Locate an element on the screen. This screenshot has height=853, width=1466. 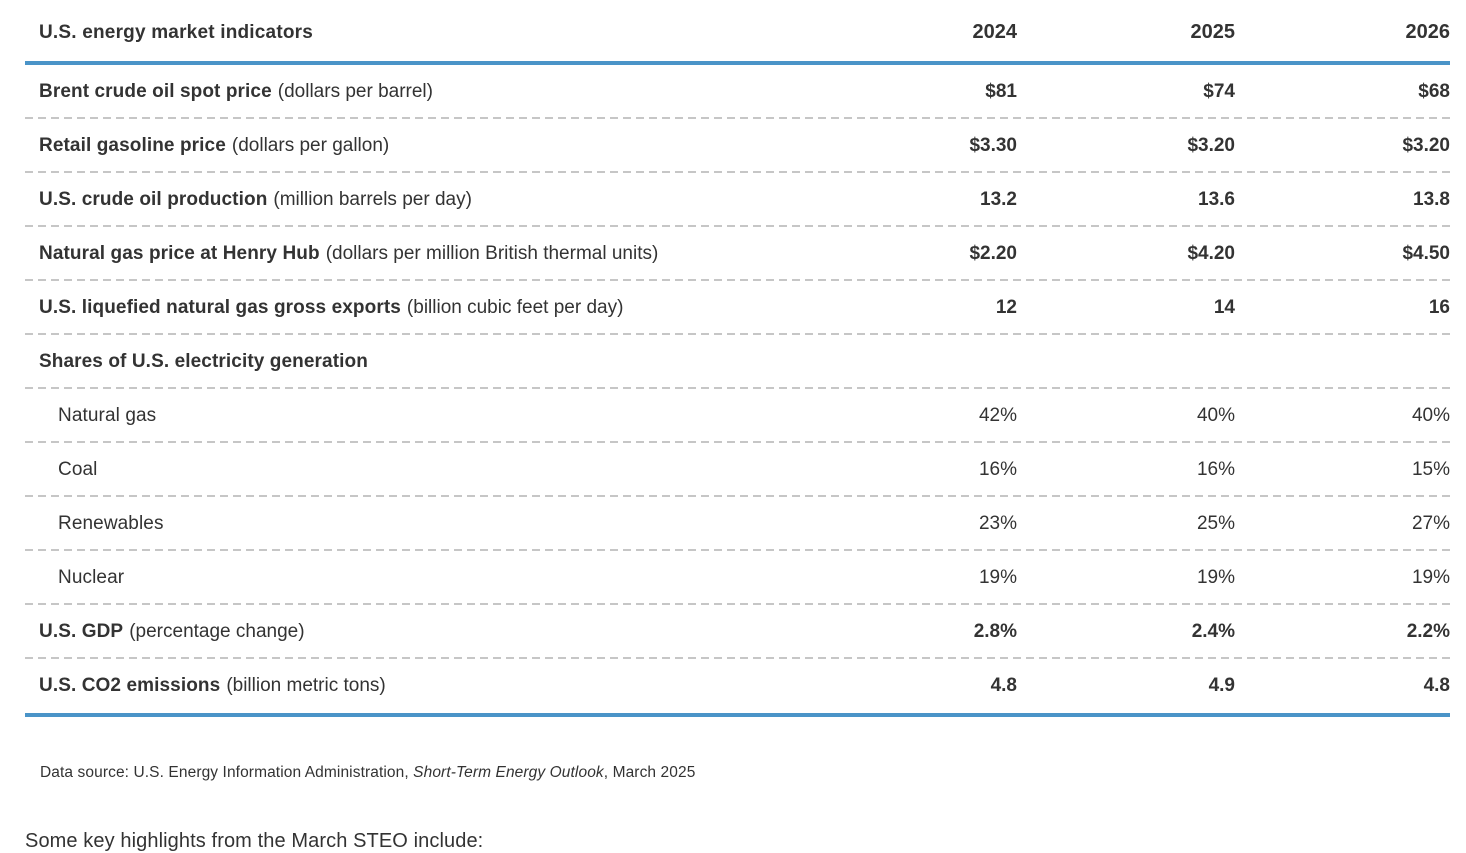
row-unit-text: (billion cubic feet per day) is located at coordinates (515, 307).